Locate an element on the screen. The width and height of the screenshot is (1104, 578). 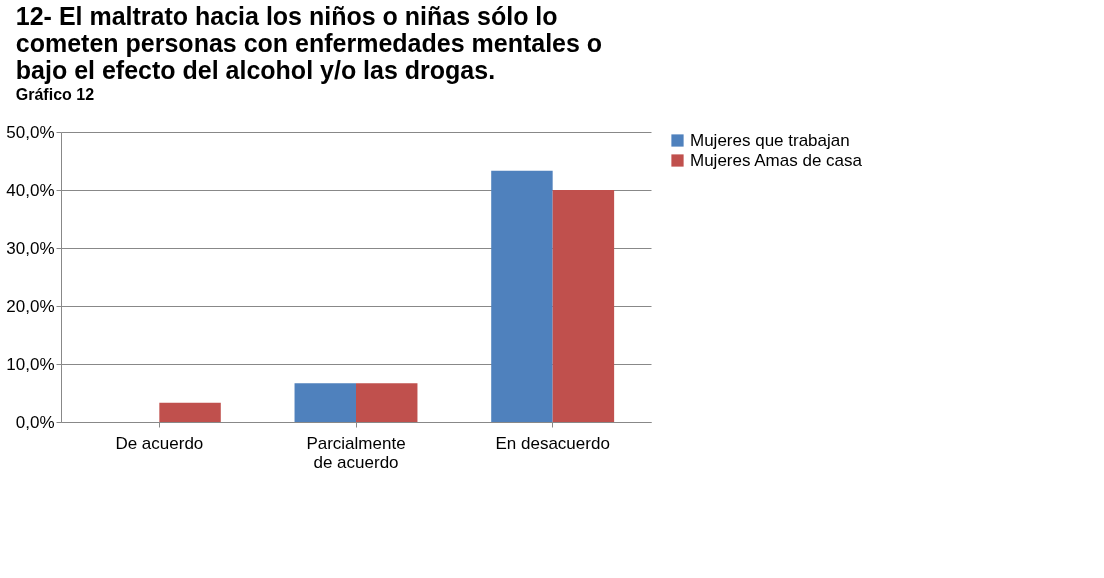
y-tick-label: 20,0% is located at coordinates (30, 306).